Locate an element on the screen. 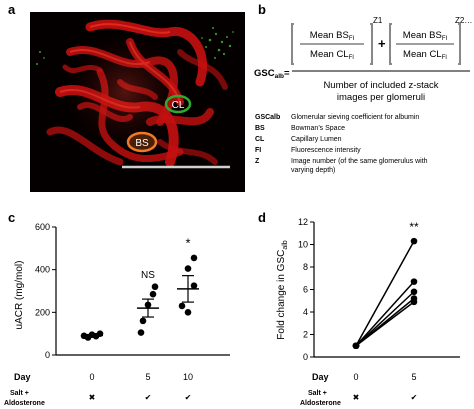 The height and width of the screenshot is (409, 474). y-tick-label: 4 is located at coordinates (305, 312).